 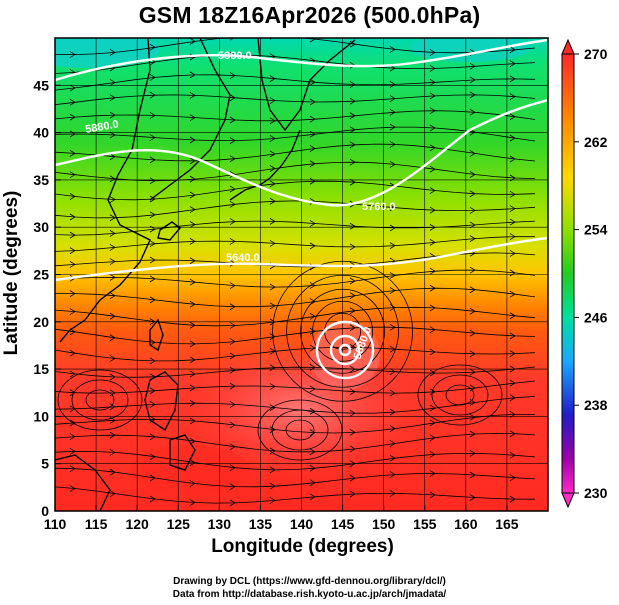 What do you see at coordinates (343, 524) in the screenshot?
I see `x-tick-label: 145` at bounding box center [343, 524].